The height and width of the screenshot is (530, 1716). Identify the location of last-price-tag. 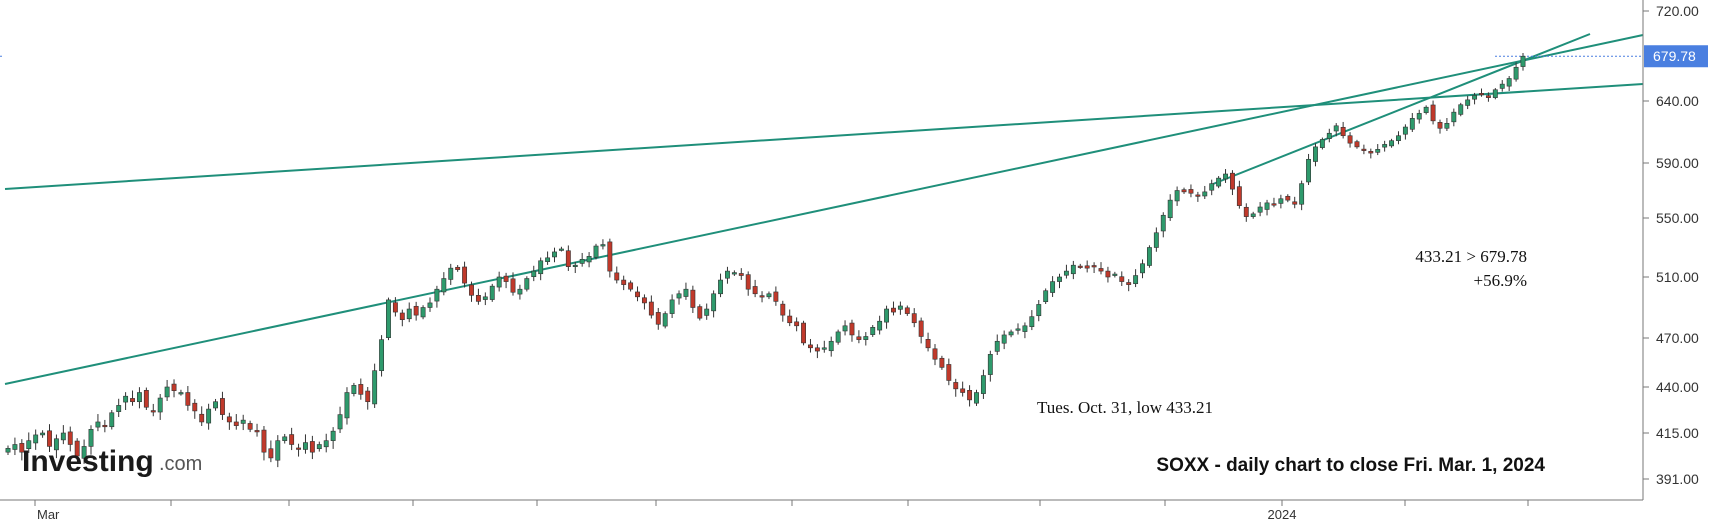
(1676, 56).